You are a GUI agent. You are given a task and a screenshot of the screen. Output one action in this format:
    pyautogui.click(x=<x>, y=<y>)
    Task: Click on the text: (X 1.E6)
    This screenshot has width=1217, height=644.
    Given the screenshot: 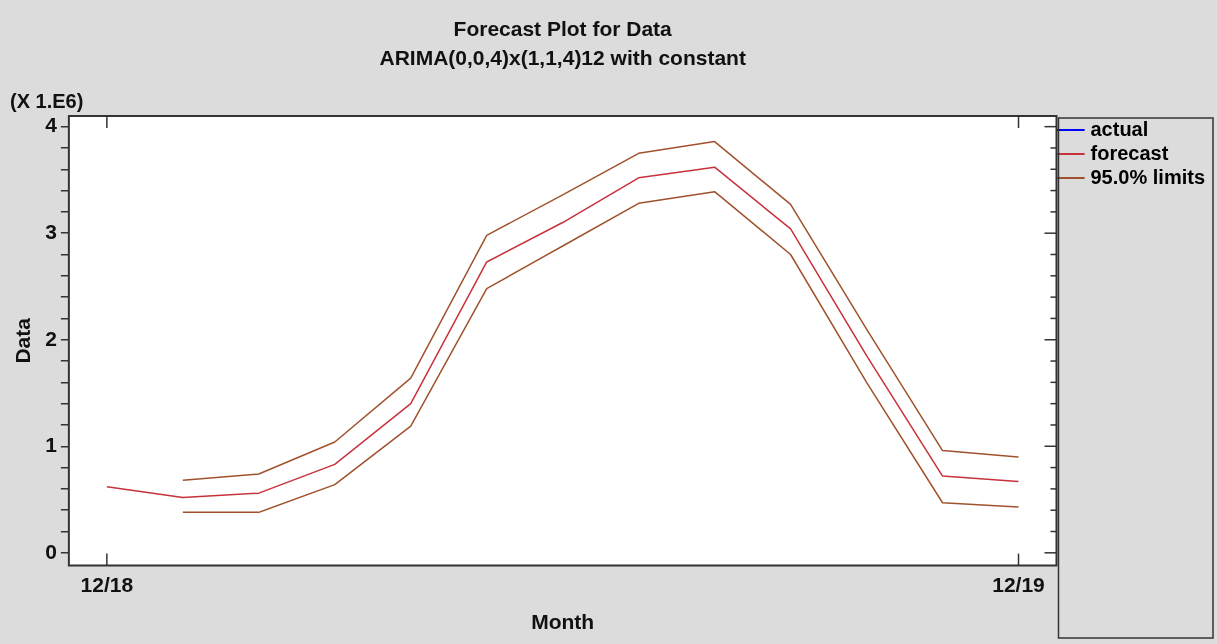 What is the action you would take?
    pyautogui.click(x=47, y=100)
    